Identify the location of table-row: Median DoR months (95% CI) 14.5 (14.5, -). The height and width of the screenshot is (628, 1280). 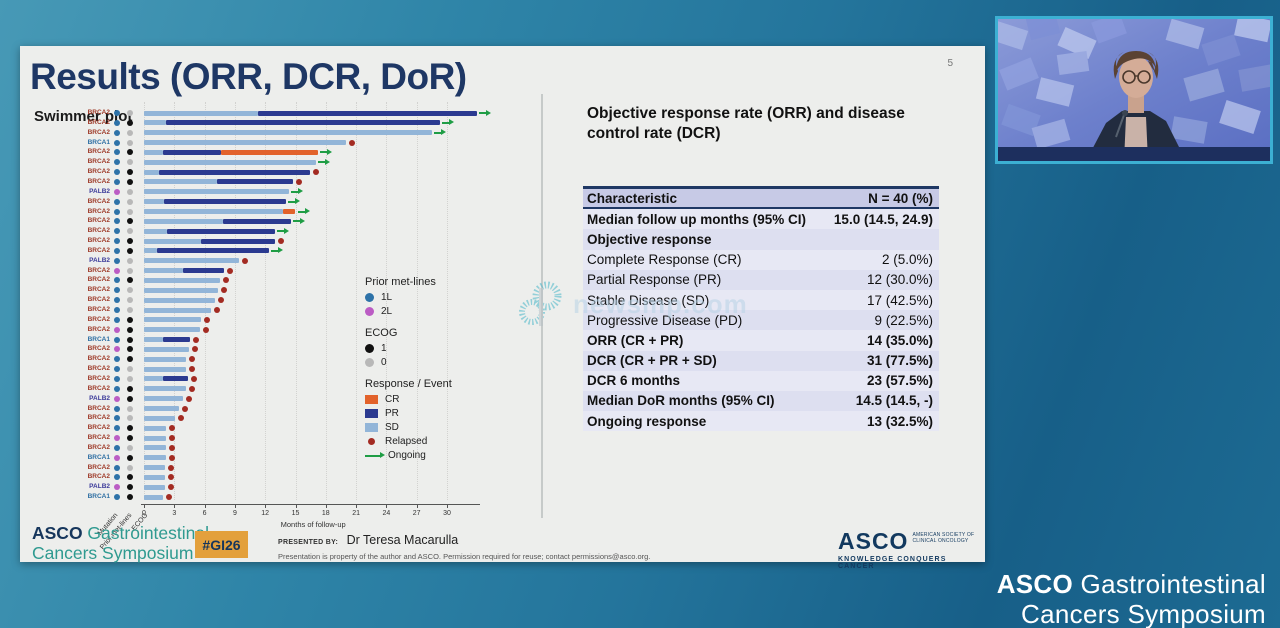
(761, 401).